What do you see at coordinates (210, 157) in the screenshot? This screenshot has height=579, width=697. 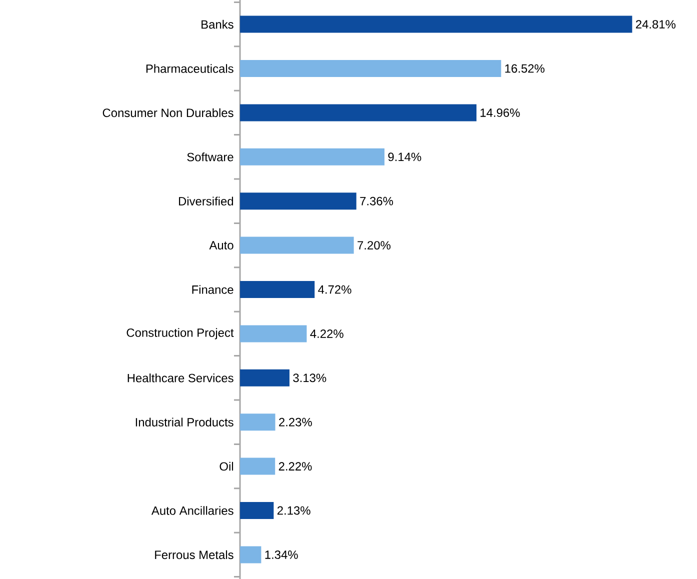 I see `y-tick-label: Software` at bounding box center [210, 157].